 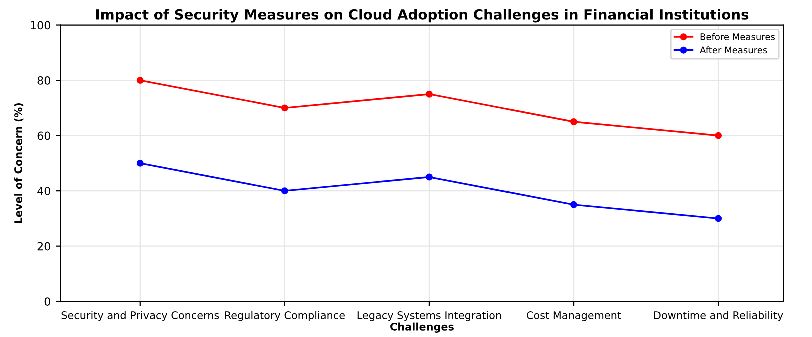 I want to click on y-tick-label: 40, so click(x=44, y=191).